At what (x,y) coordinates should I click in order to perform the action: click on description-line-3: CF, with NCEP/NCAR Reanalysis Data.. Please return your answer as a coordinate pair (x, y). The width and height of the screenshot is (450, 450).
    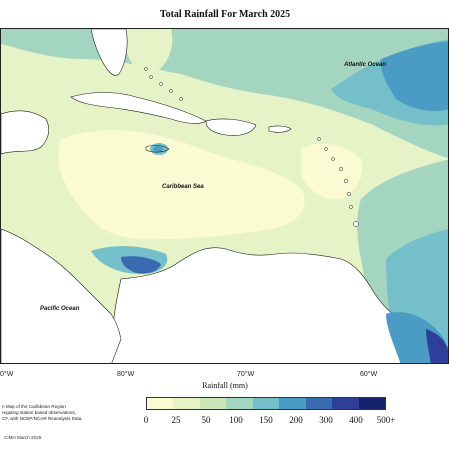
    Looking at the image, I should click on (42, 418).